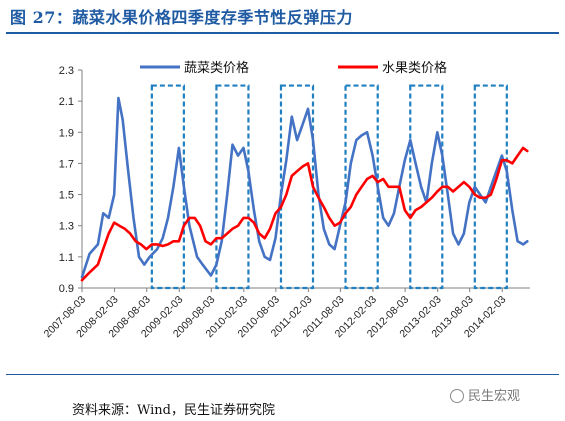 This screenshot has height=421, width=565. I want to click on source-note: 资料来源：Wind，民生证券研究院, so click(173, 410).